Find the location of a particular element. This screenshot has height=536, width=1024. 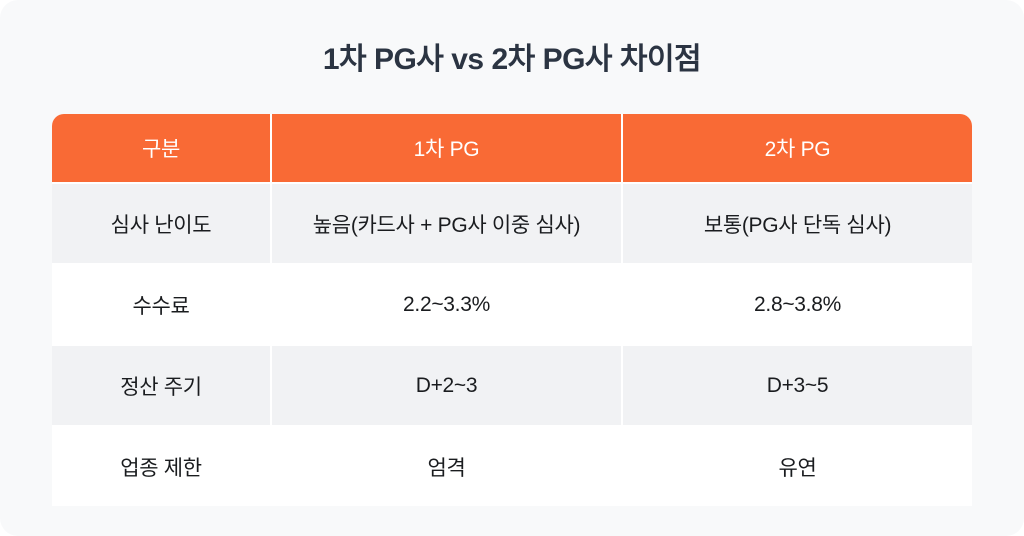

column-header-category: 구분 is located at coordinates (161, 148).